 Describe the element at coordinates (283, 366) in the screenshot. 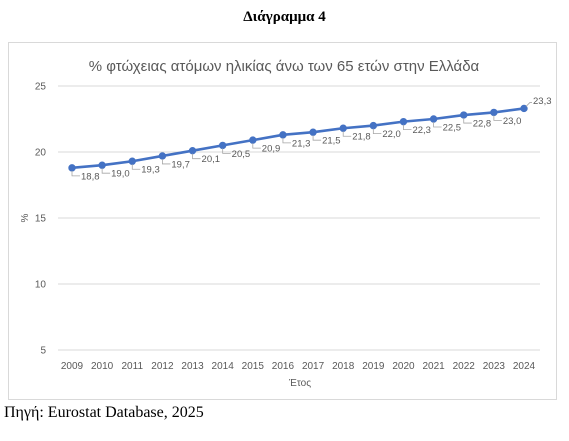

I see `x-tick-label: 2016` at that location.